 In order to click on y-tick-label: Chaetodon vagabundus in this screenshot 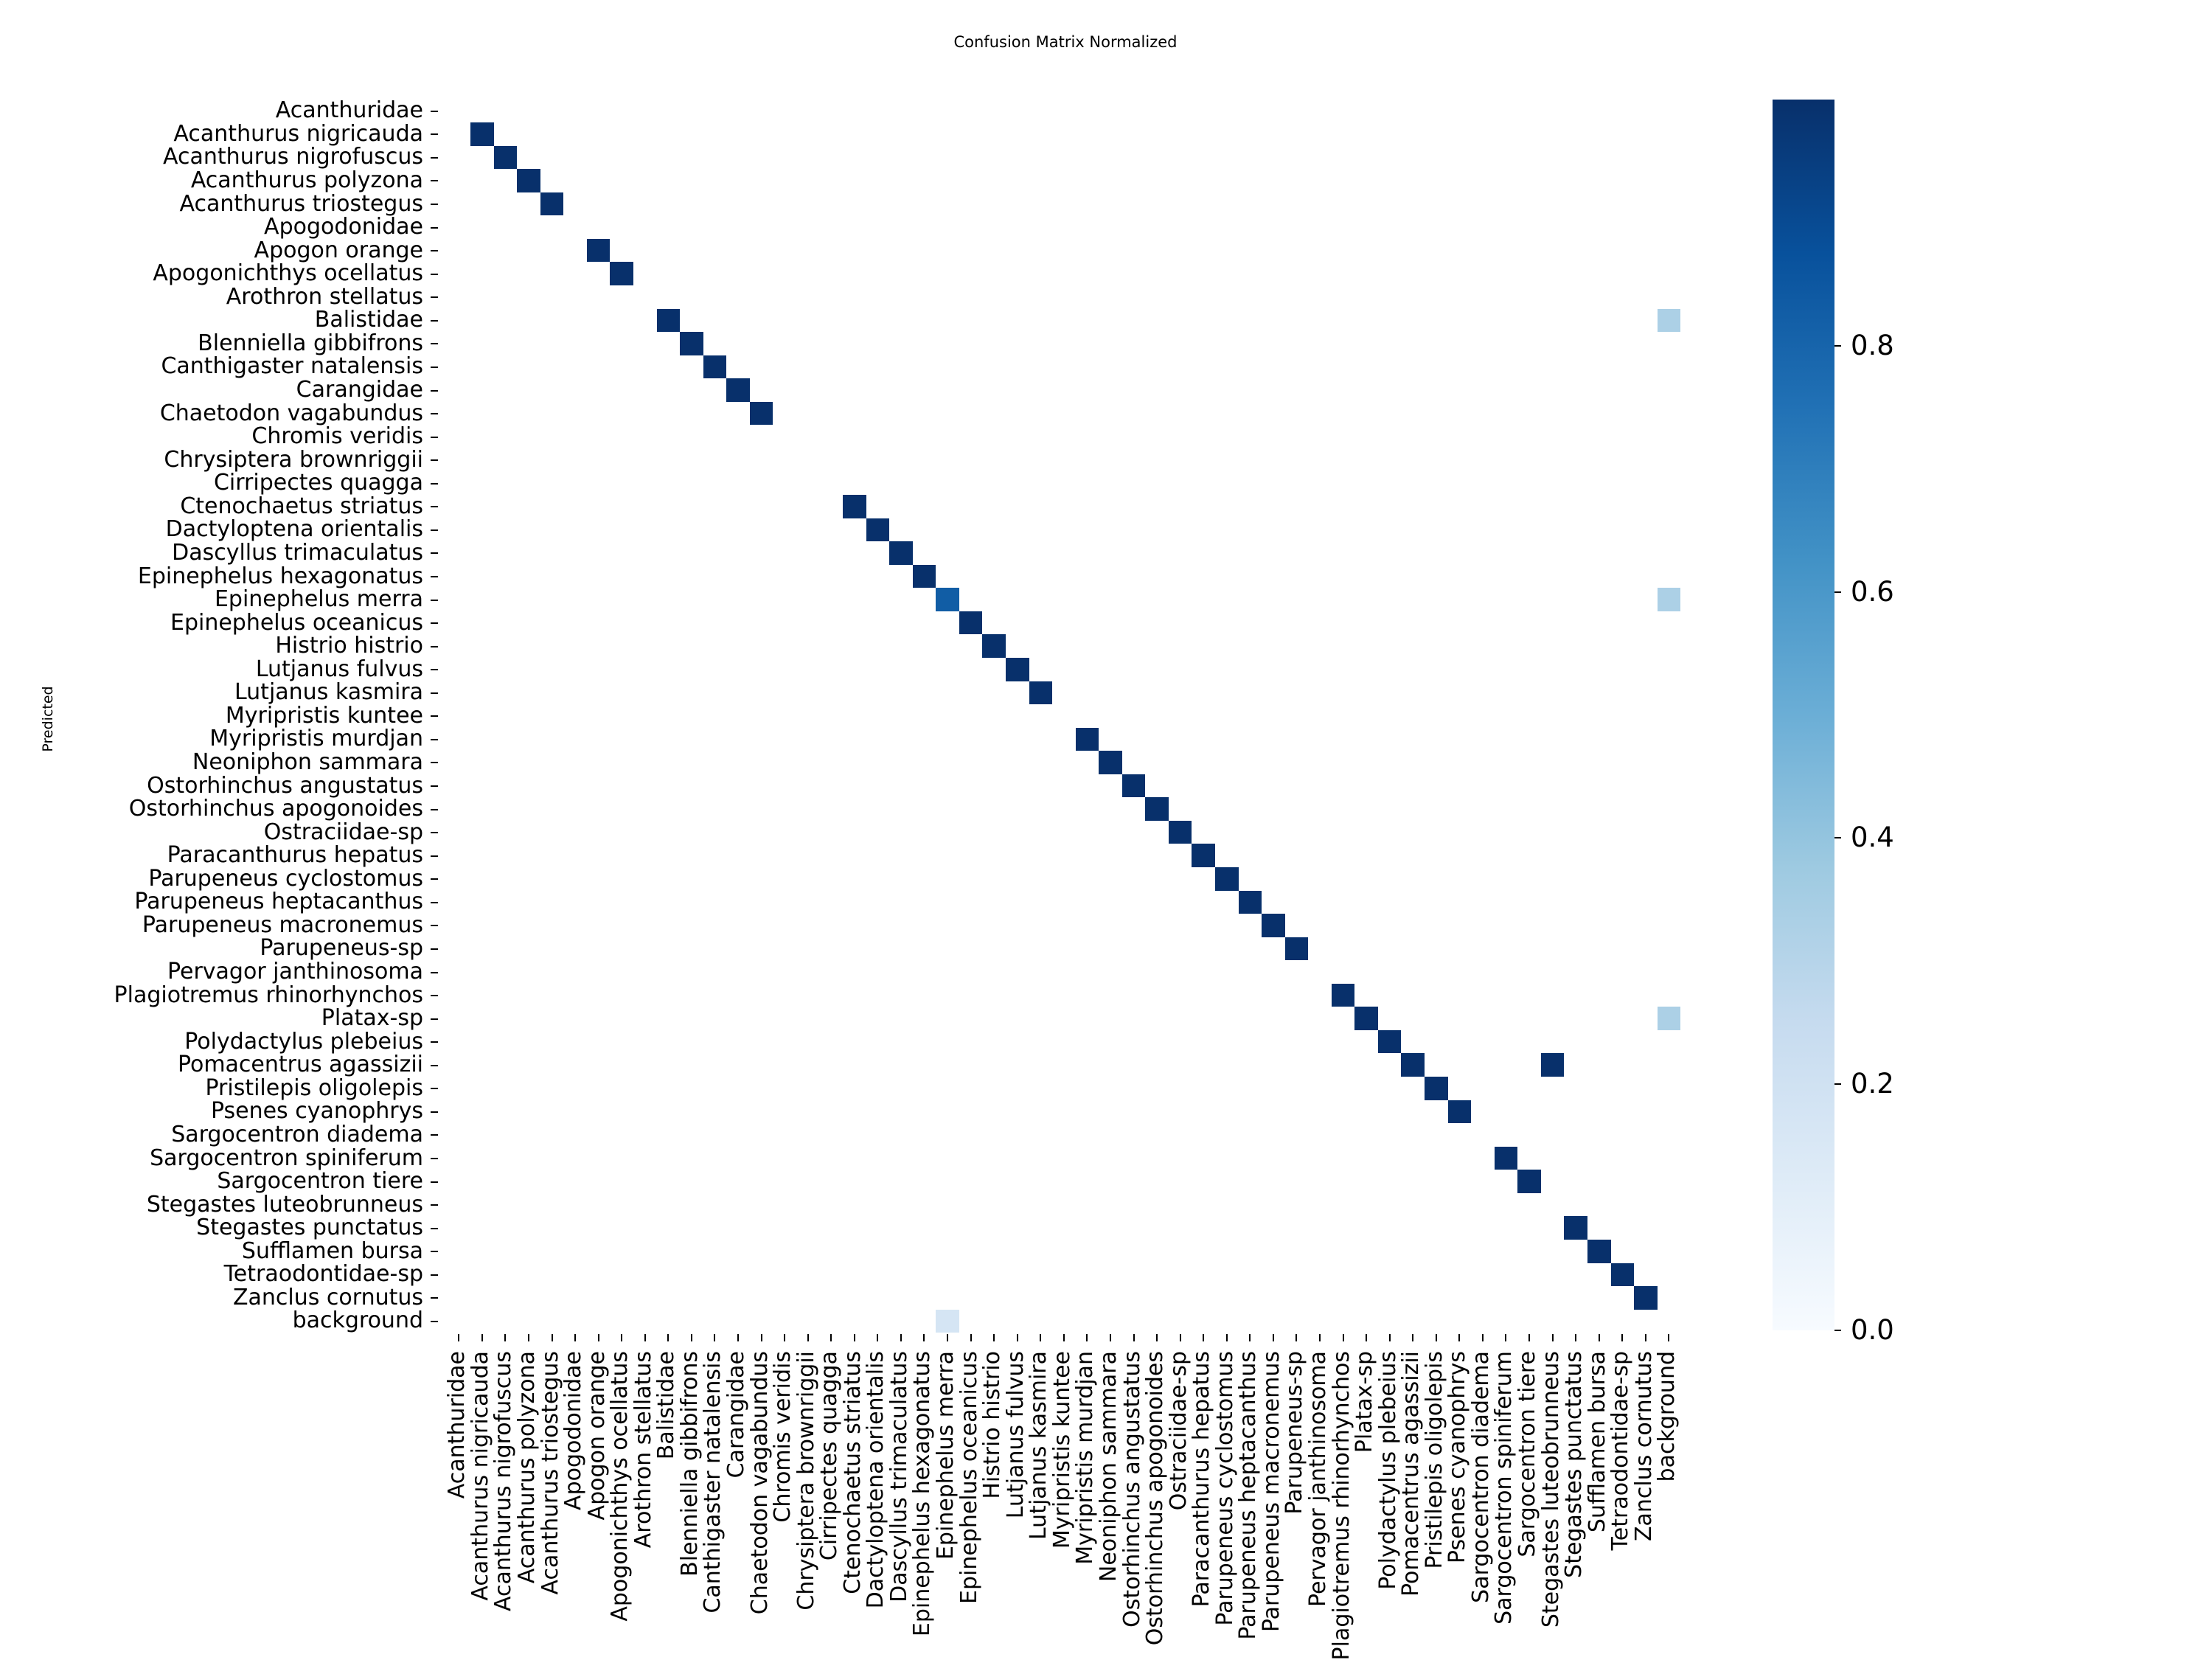, I will do `click(299, 414)`.